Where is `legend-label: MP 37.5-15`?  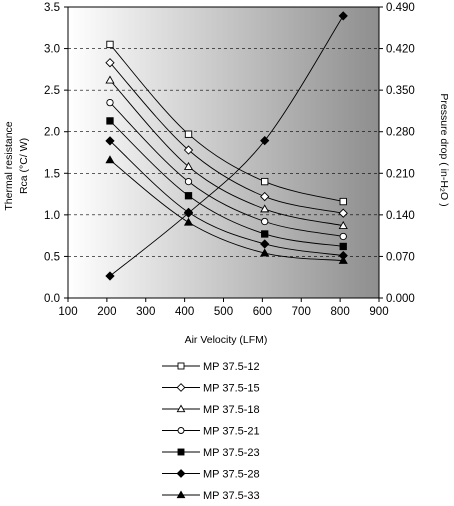
legend-label: MP 37.5-15 is located at coordinates (231, 389).